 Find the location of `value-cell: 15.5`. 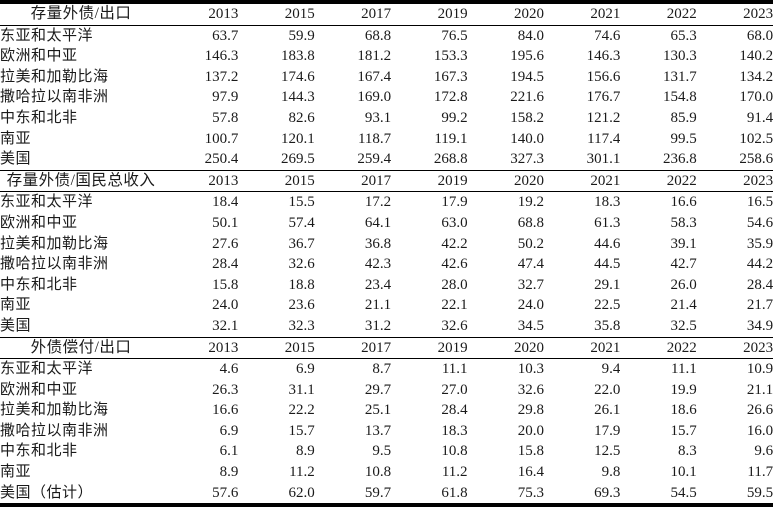

value-cell: 15.5 is located at coordinates (301, 202).